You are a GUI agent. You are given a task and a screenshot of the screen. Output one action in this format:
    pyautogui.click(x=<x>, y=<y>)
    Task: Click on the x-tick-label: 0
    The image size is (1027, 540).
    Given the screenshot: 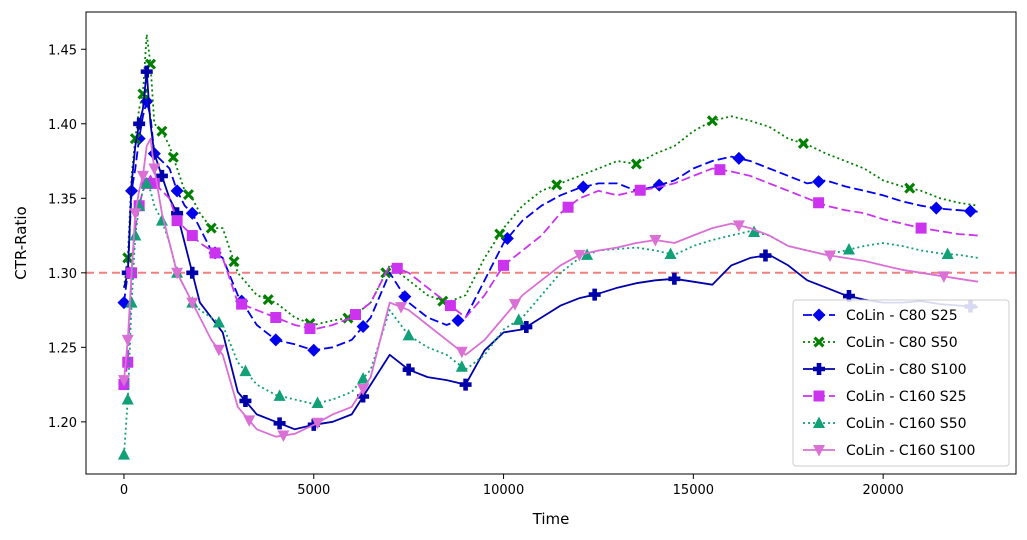 What is the action you would take?
    pyautogui.click(x=124, y=490)
    